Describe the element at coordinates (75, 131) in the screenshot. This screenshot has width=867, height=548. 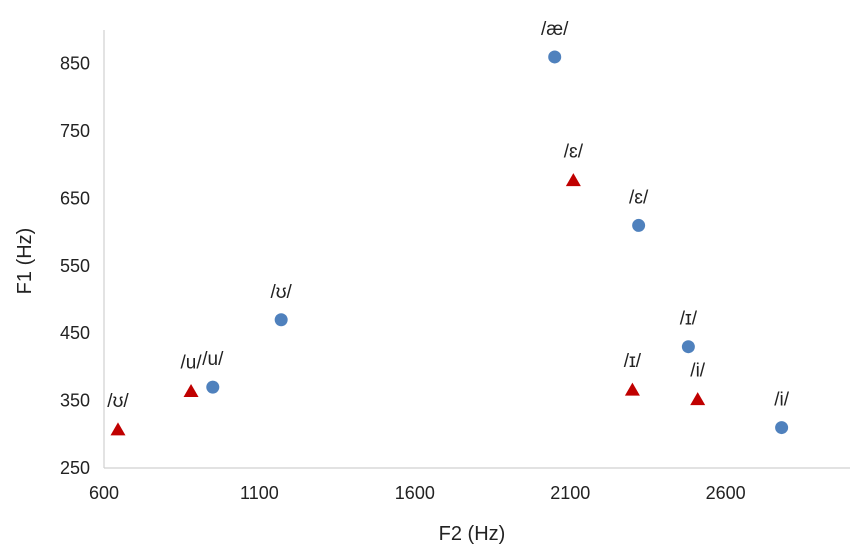
I see `y-tick-label: 750` at that location.